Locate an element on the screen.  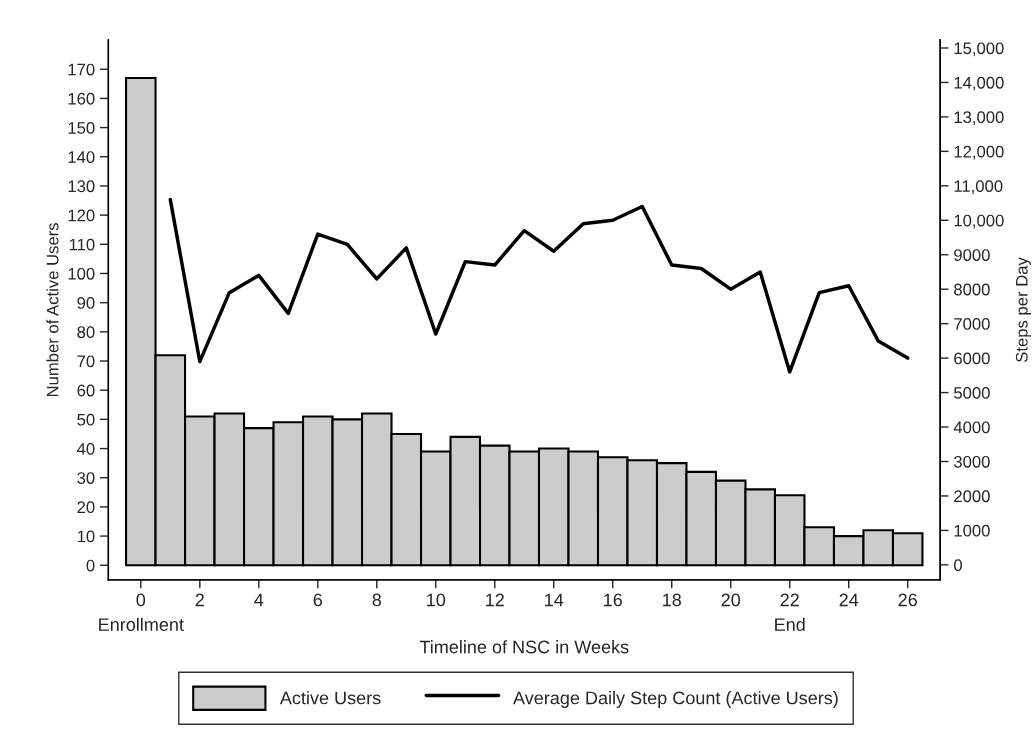
y2-tick-label: 0 is located at coordinates (958, 565).